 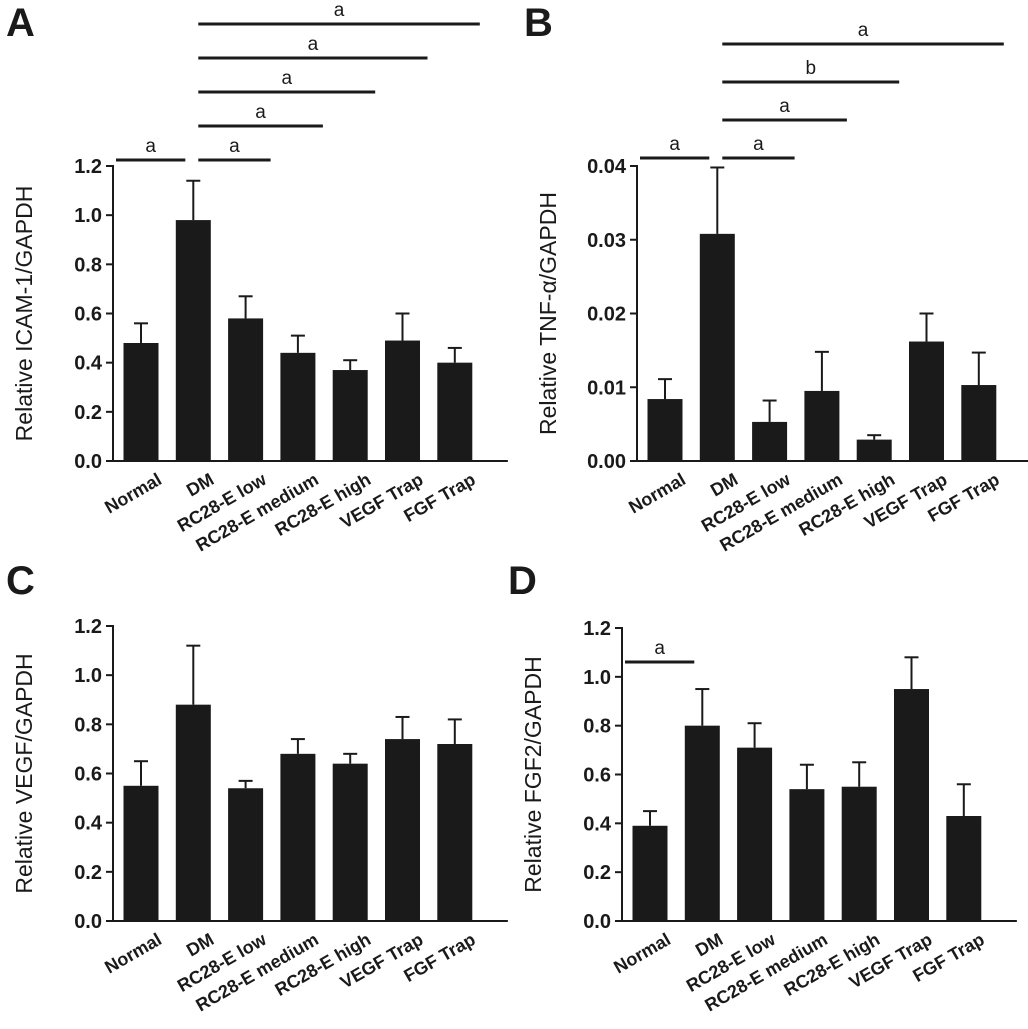 I want to click on y-tick-label: 0.02, so click(x=606, y=315).